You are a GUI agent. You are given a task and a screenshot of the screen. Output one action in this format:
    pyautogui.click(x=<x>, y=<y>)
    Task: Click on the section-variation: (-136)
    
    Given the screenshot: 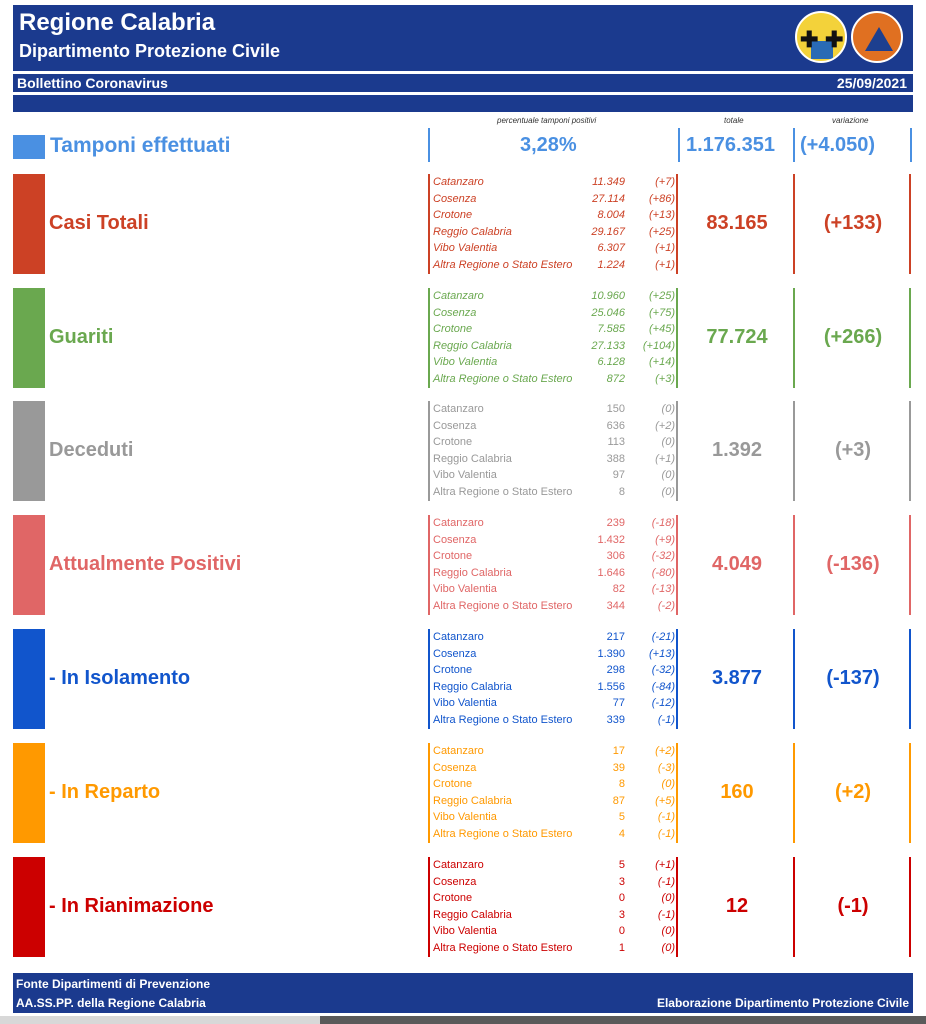 What is the action you would take?
    pyautogui.click(x=853, y=564)
    